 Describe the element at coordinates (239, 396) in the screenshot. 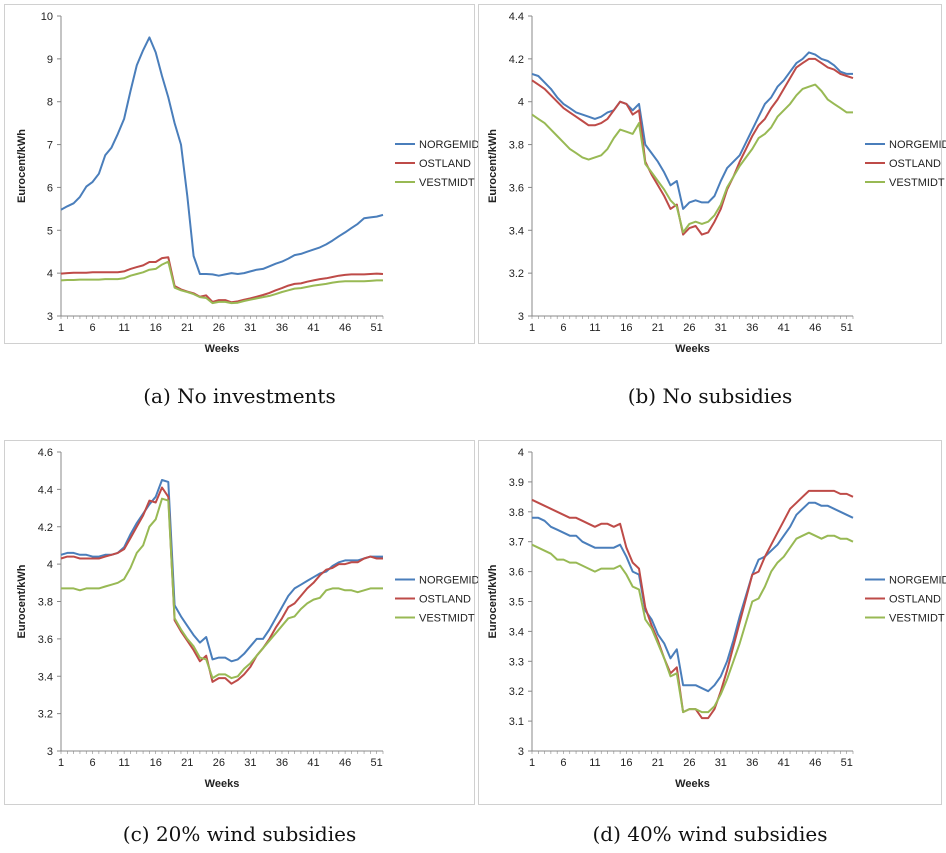

I see `chart-caption: (a) No investments` at that location.